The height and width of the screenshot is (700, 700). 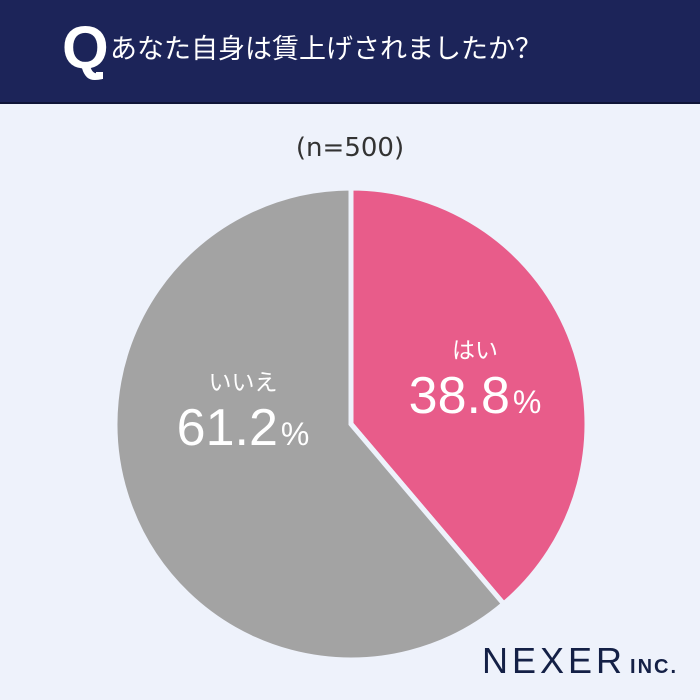 I want to click on slice-value-yes: 38.8%, so click(x=475, y=399).